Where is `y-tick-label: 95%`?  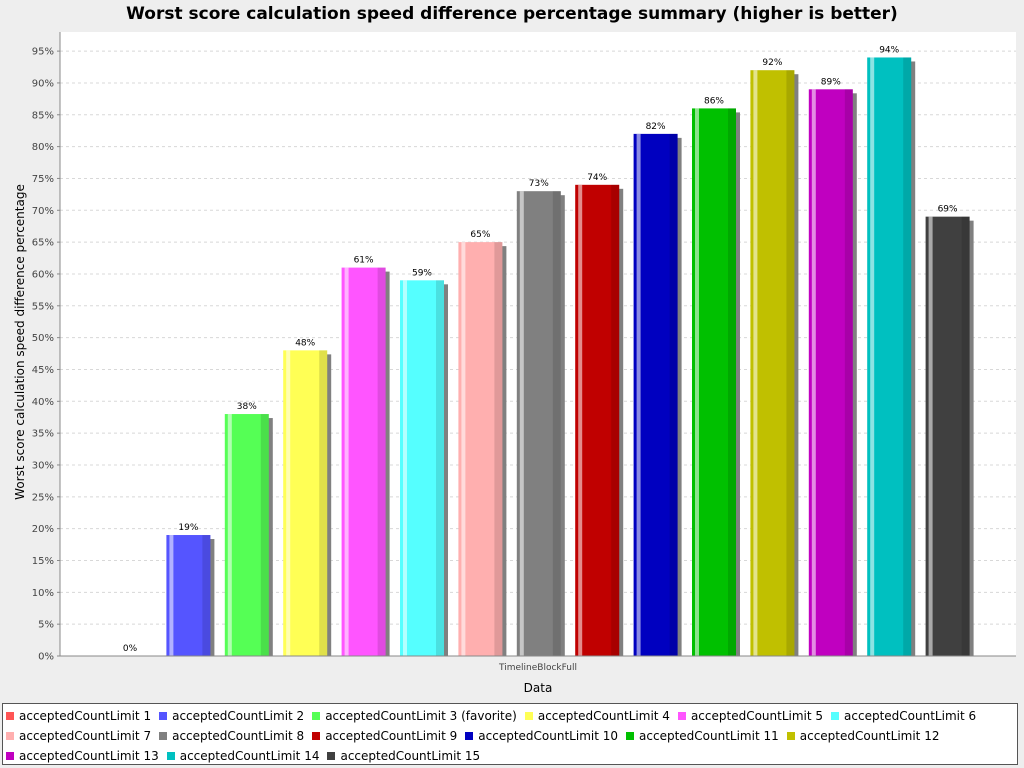 y-tick-label: 95% is located at coordinates (43, 52).